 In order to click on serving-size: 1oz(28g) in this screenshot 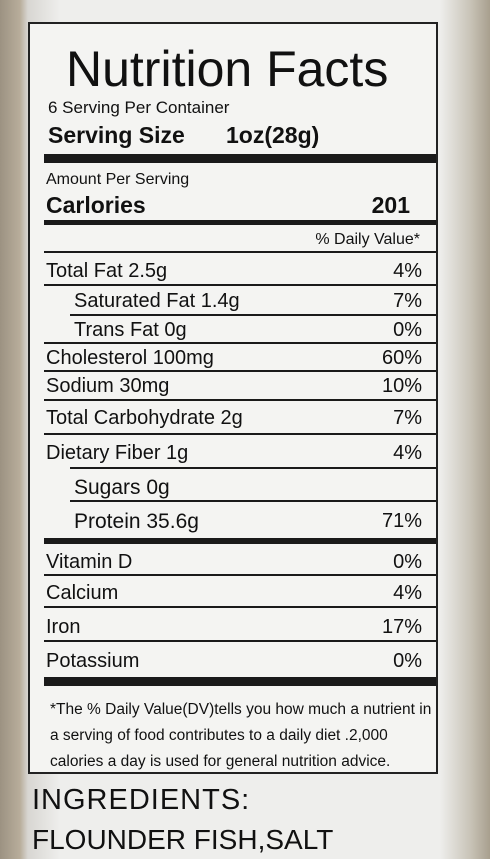, I will do `click(273, 135)`.